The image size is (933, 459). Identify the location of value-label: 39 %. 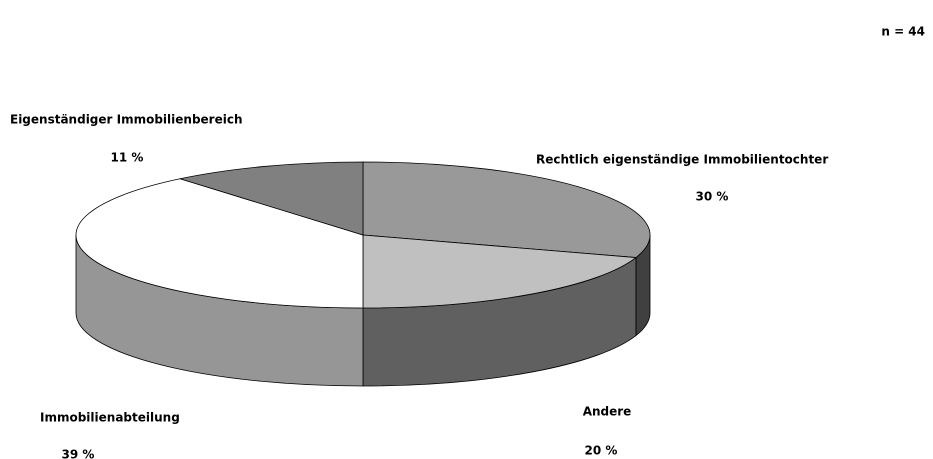
(78, 453).